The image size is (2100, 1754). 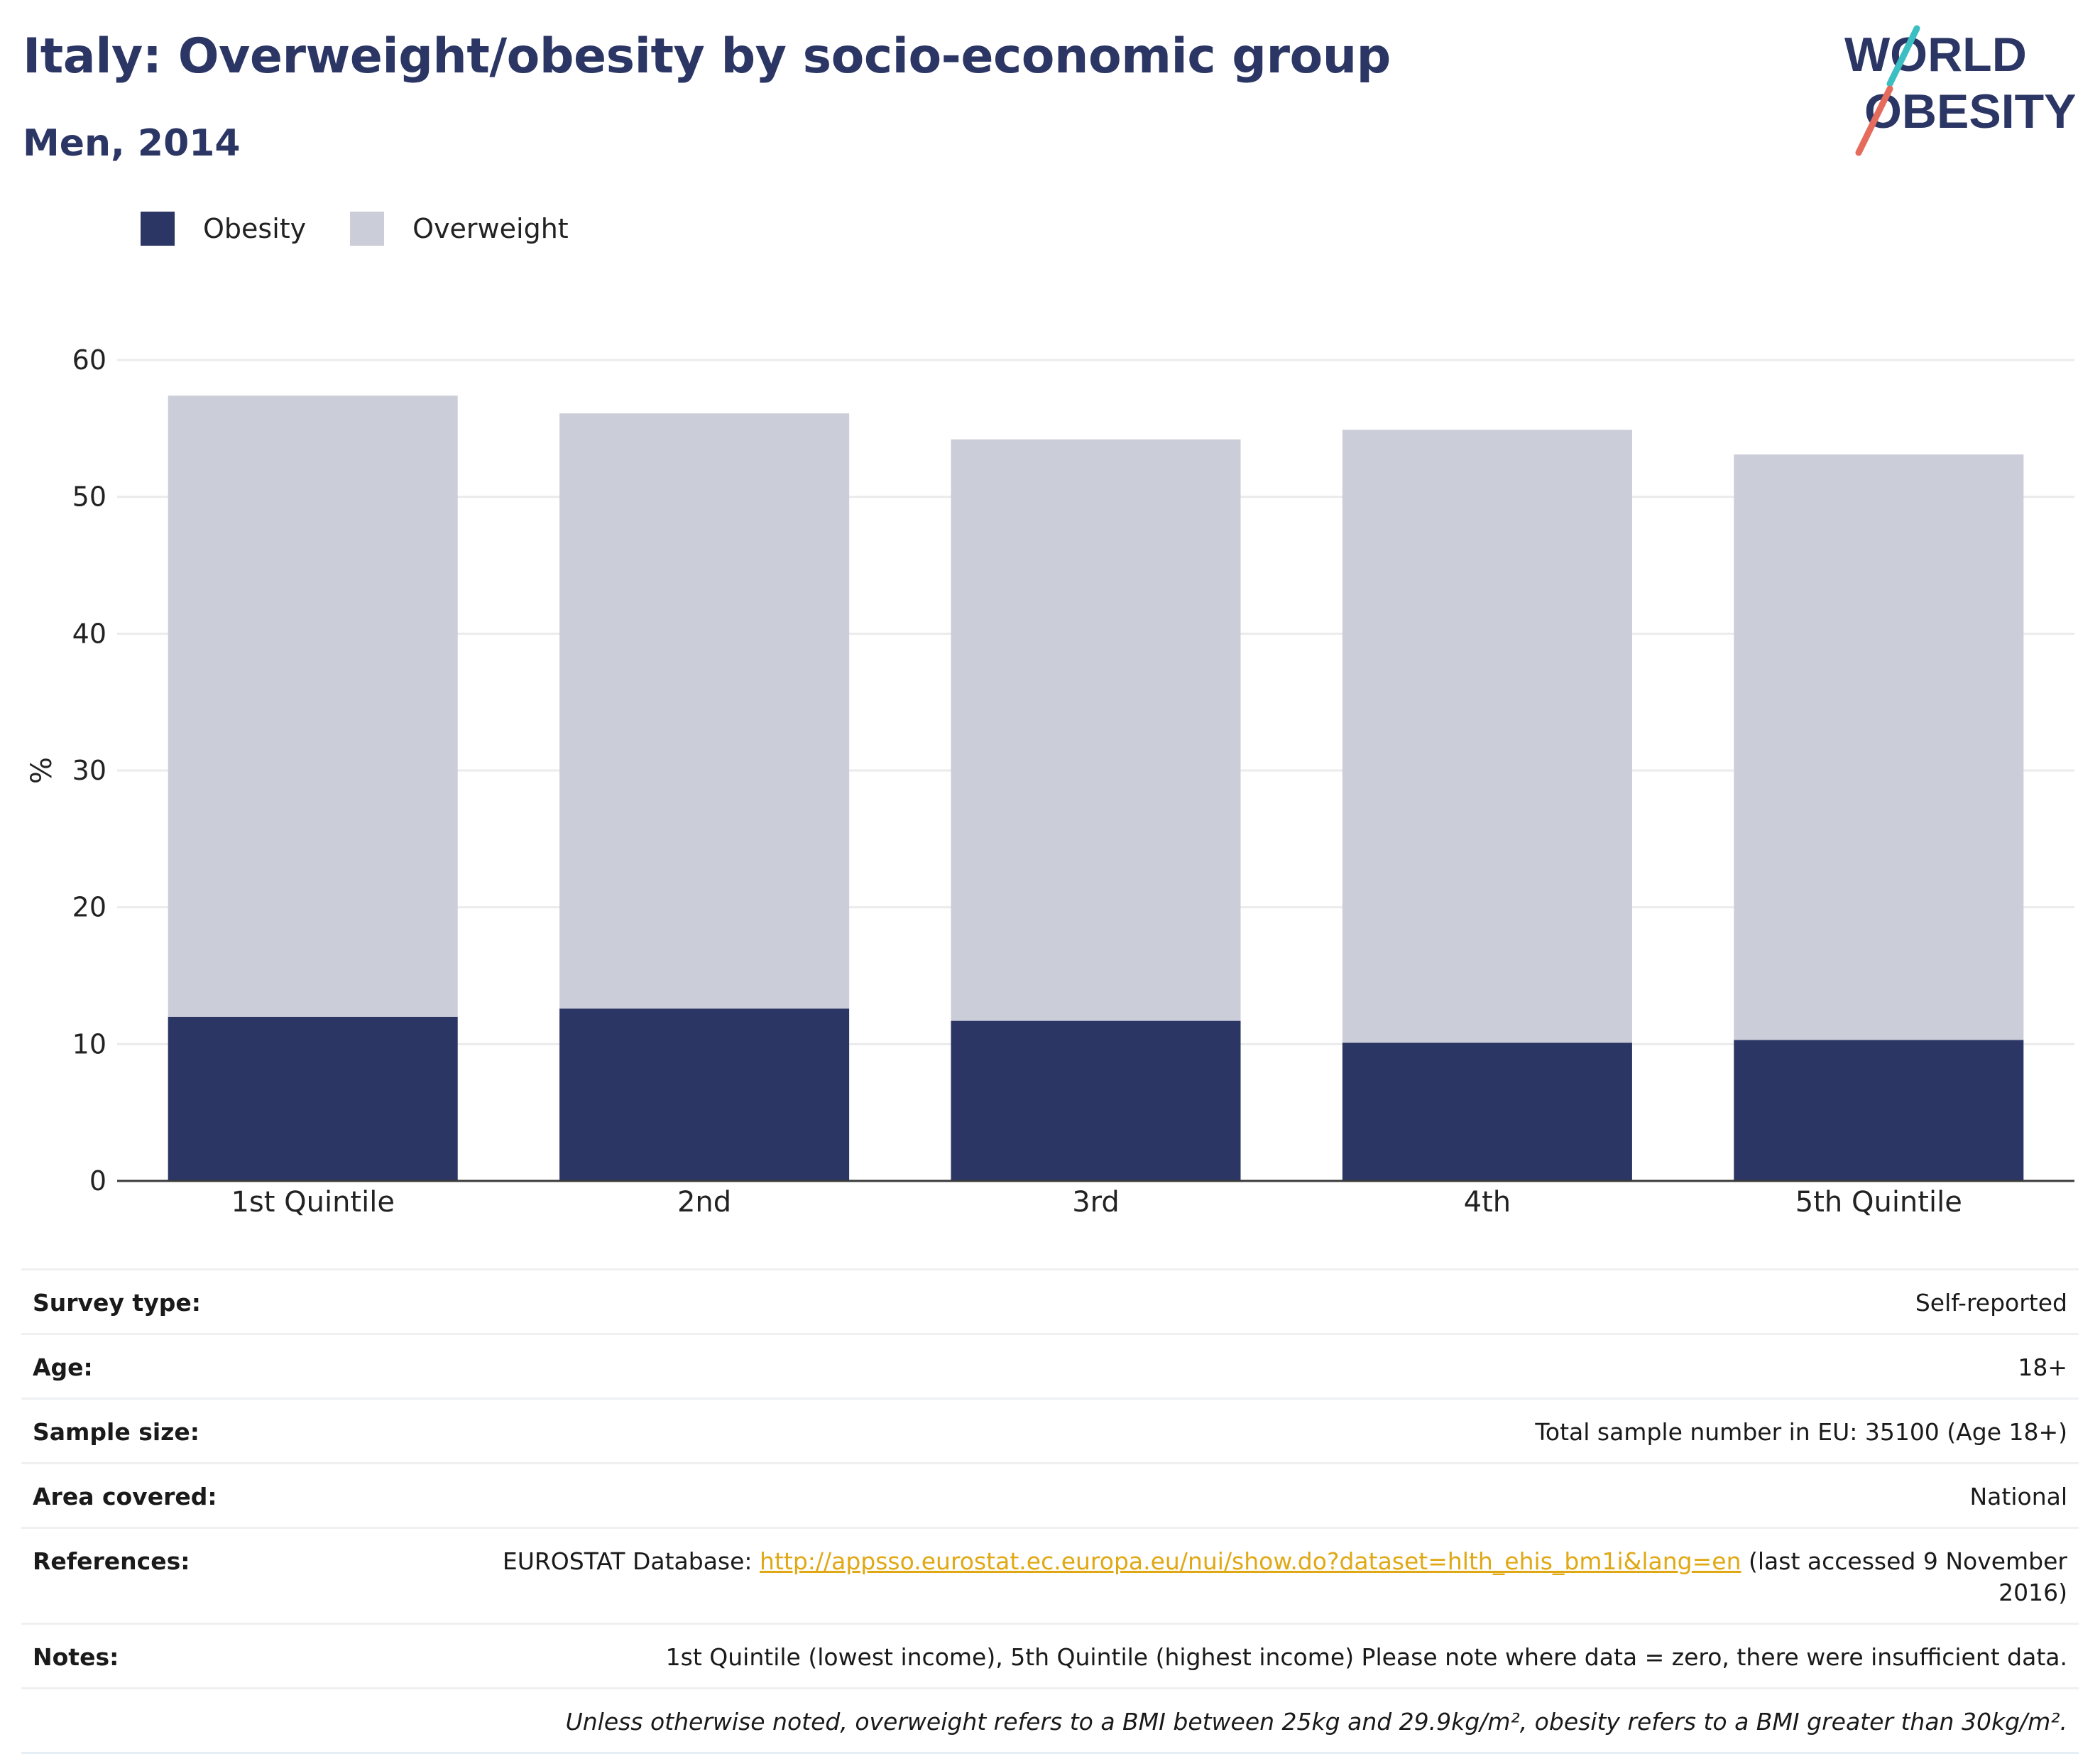 What do you see at coordinates (1903, 56) in the screenshot?
I see `logo-slash-teal` at bounding box center [1903, 56].